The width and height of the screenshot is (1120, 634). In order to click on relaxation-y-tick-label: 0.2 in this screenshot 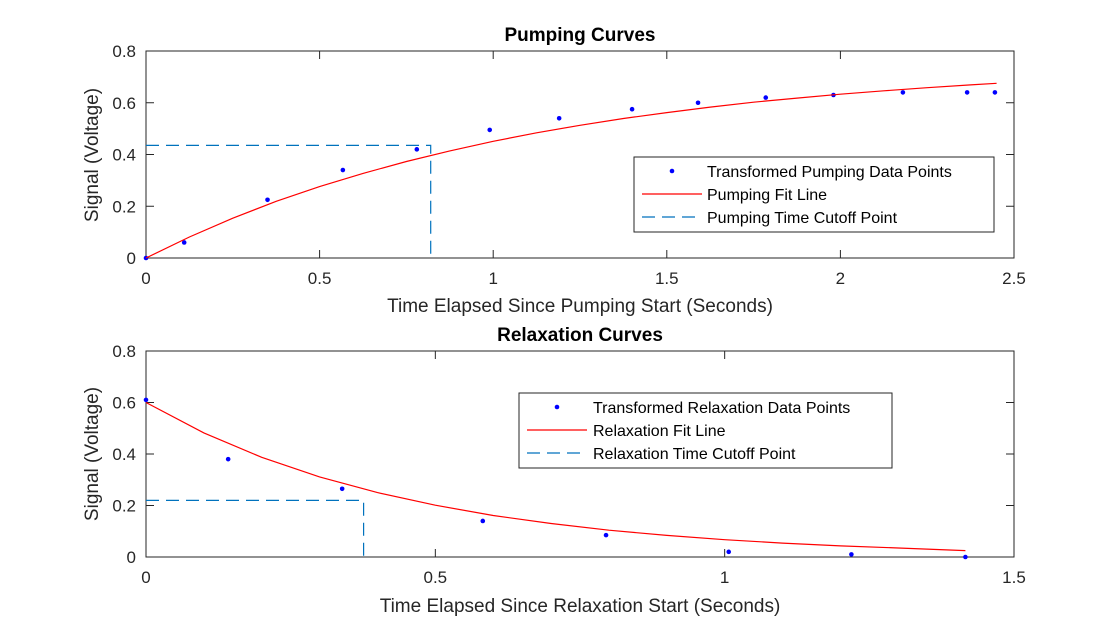, I will do `click(124, 506)`.